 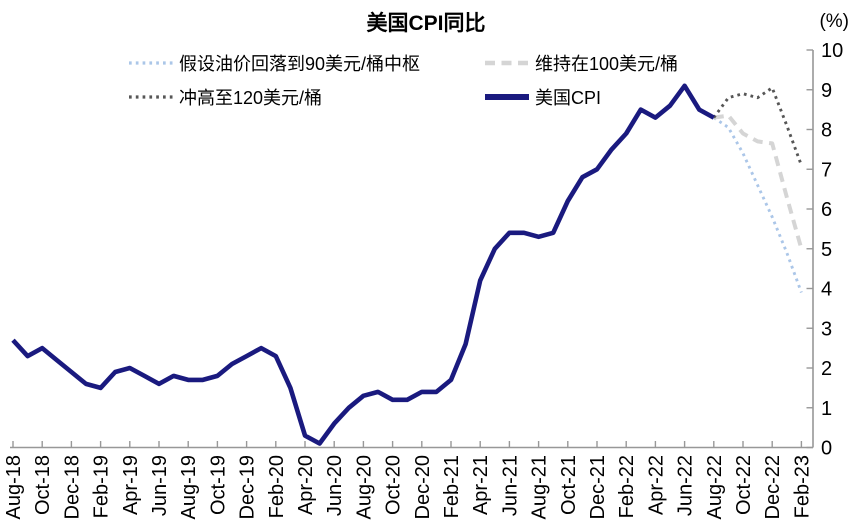 I want to click on x-tick-label: Apr-21, so click(x=481, y=485).